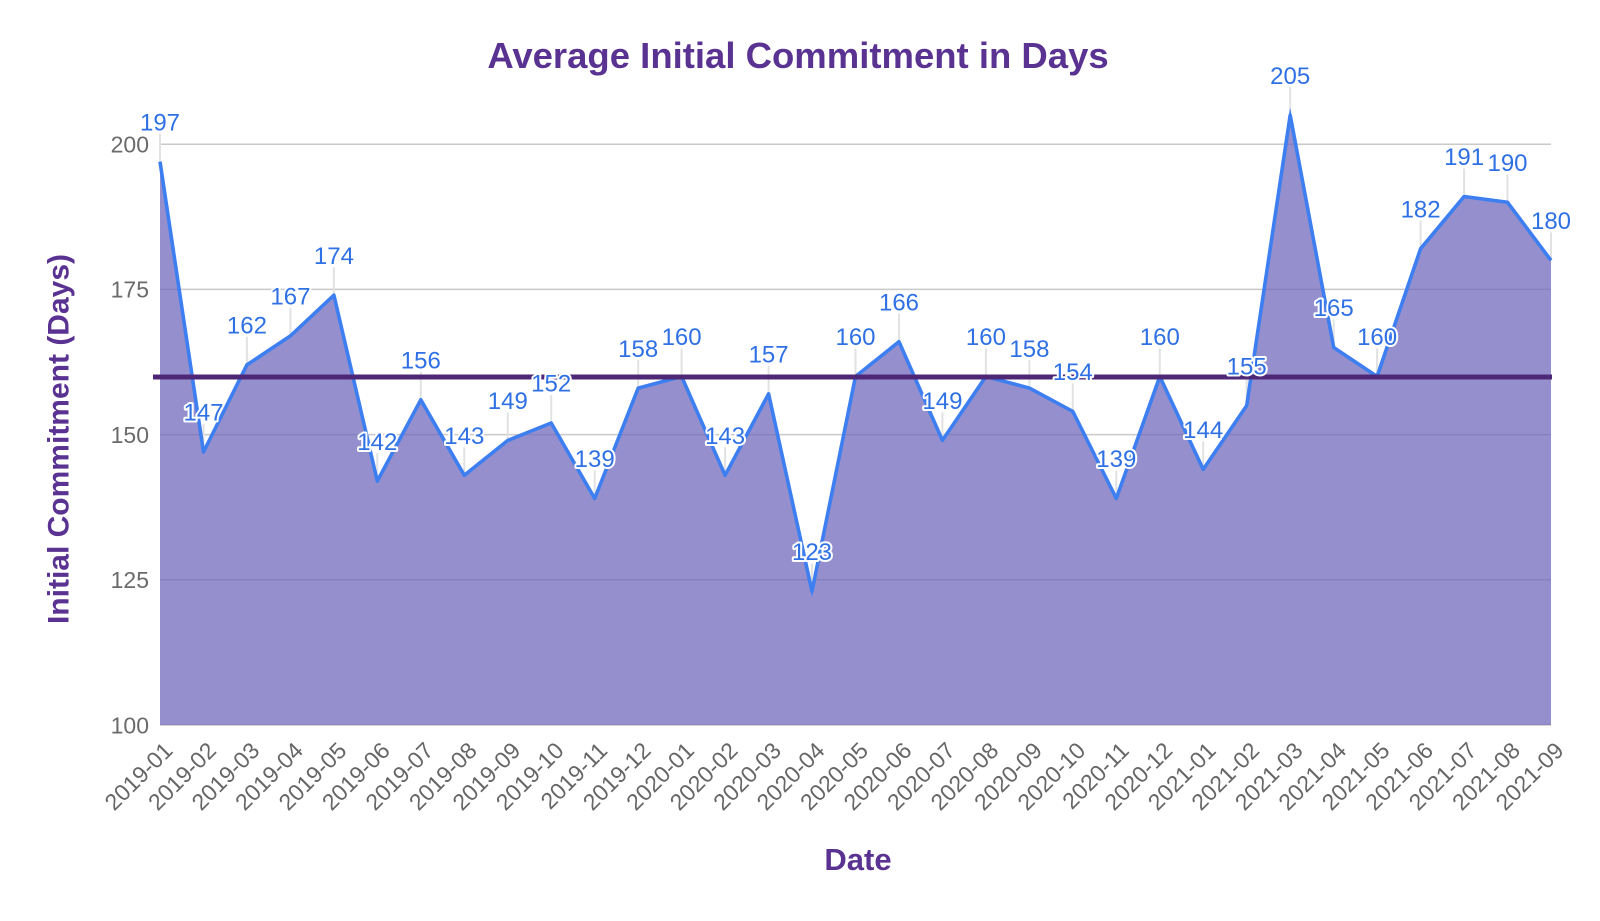 This screenshot has height=921, width=1600. Describe the element at coordinates (1421, 209) in the screenshot. I see `svg-text: 182` at that location.